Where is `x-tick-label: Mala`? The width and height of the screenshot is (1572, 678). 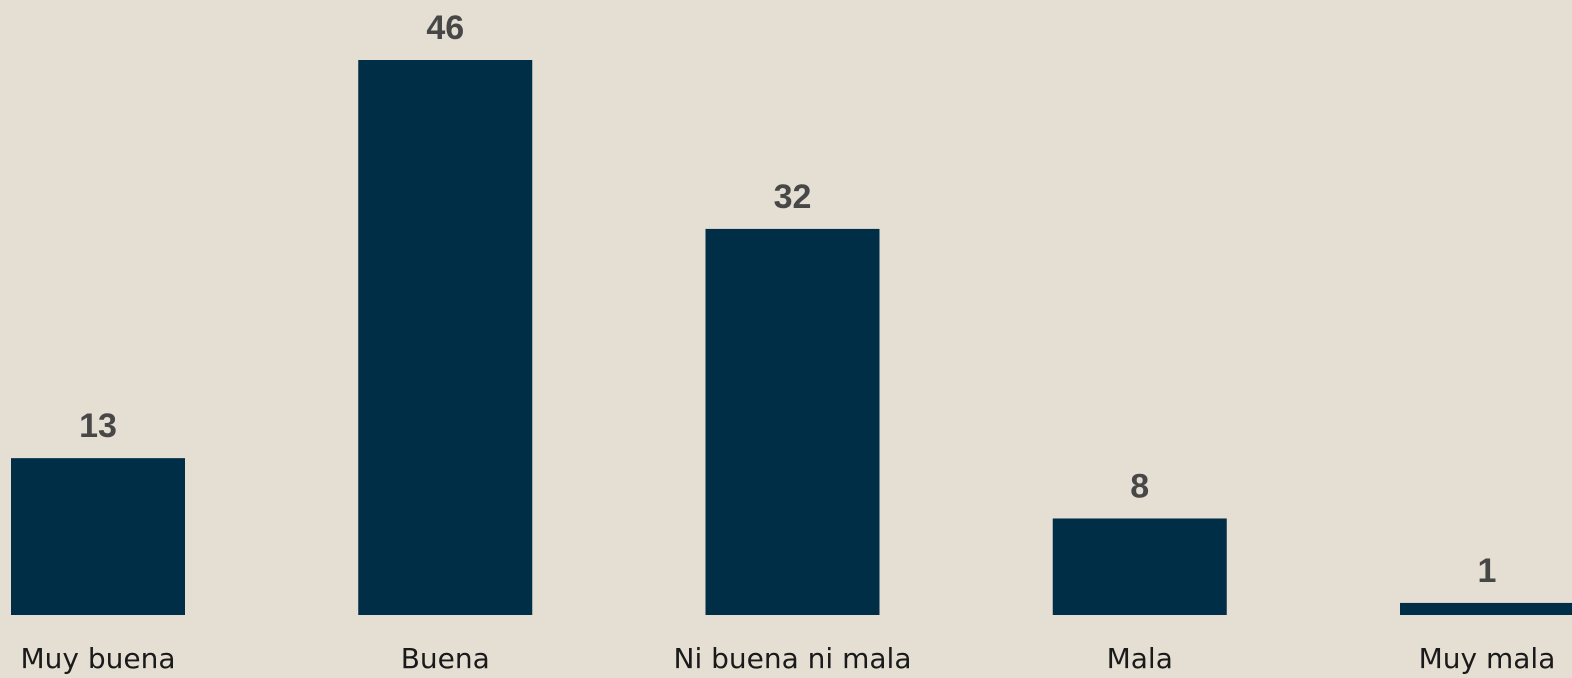
x-tick-label: Mala is located at coordinates (1140, 658).